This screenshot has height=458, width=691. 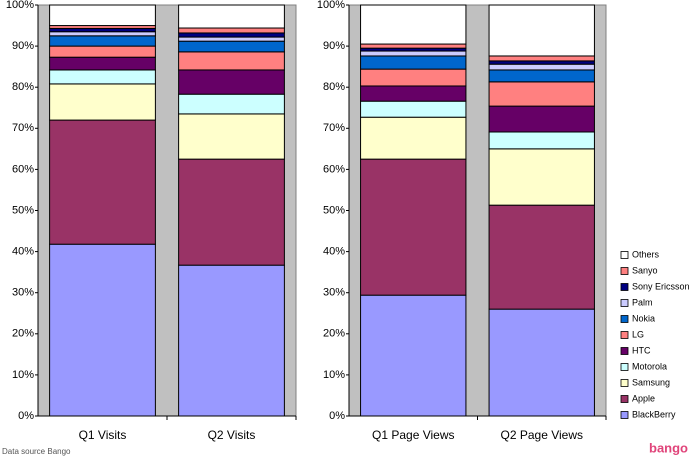 What do you see at coordinates (643, 318) in the screenshot?
I see `legend-label: Nokia` at bounding box center [643, 318].